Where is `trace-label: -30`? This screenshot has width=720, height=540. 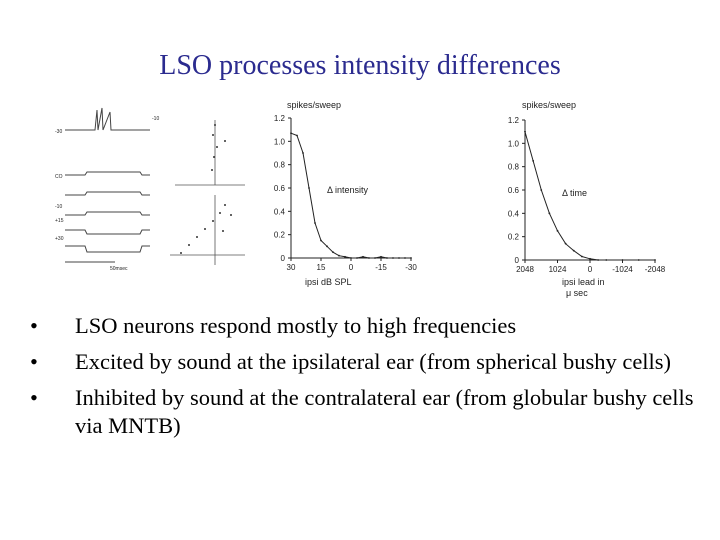
trace-label: -30 is located at coordinates (58, 132).